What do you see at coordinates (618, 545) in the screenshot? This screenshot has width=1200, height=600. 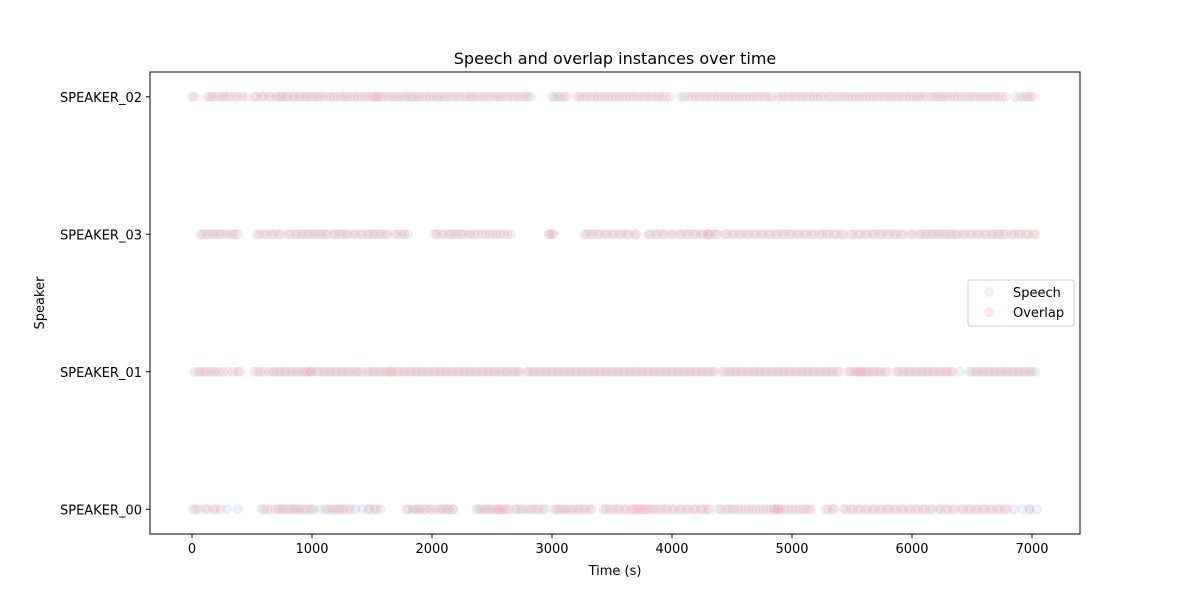 I see `x-axis-ticks: 0 1000 2000 3000 4000 5000 6000 7000` at bounding box center [618, 545].